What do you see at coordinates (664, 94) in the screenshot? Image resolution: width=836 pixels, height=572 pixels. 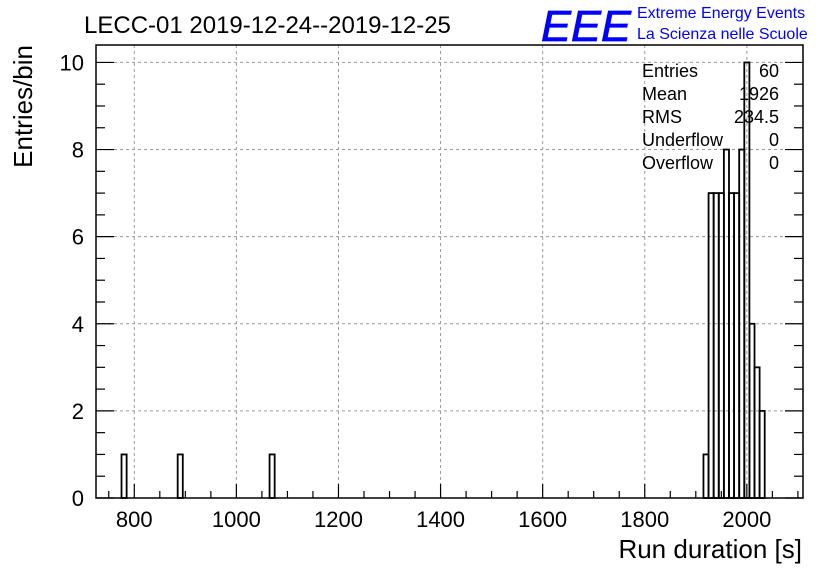 I see `stats-label: Mean` at bounding box center [664, 94].